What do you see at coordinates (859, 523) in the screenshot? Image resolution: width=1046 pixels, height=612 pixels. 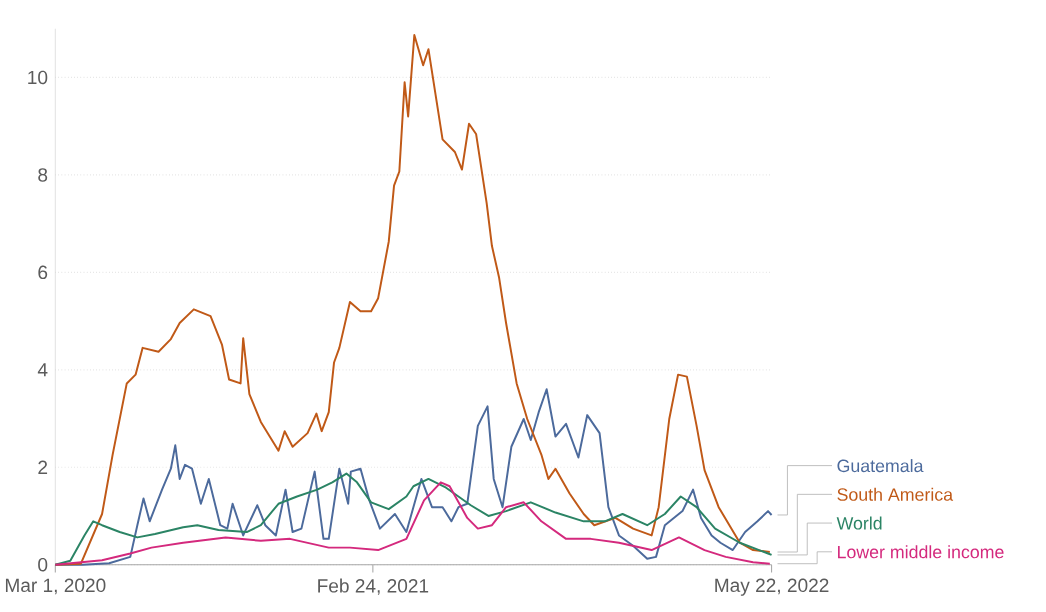 I see `text: World` at bounding box center [859, 523].